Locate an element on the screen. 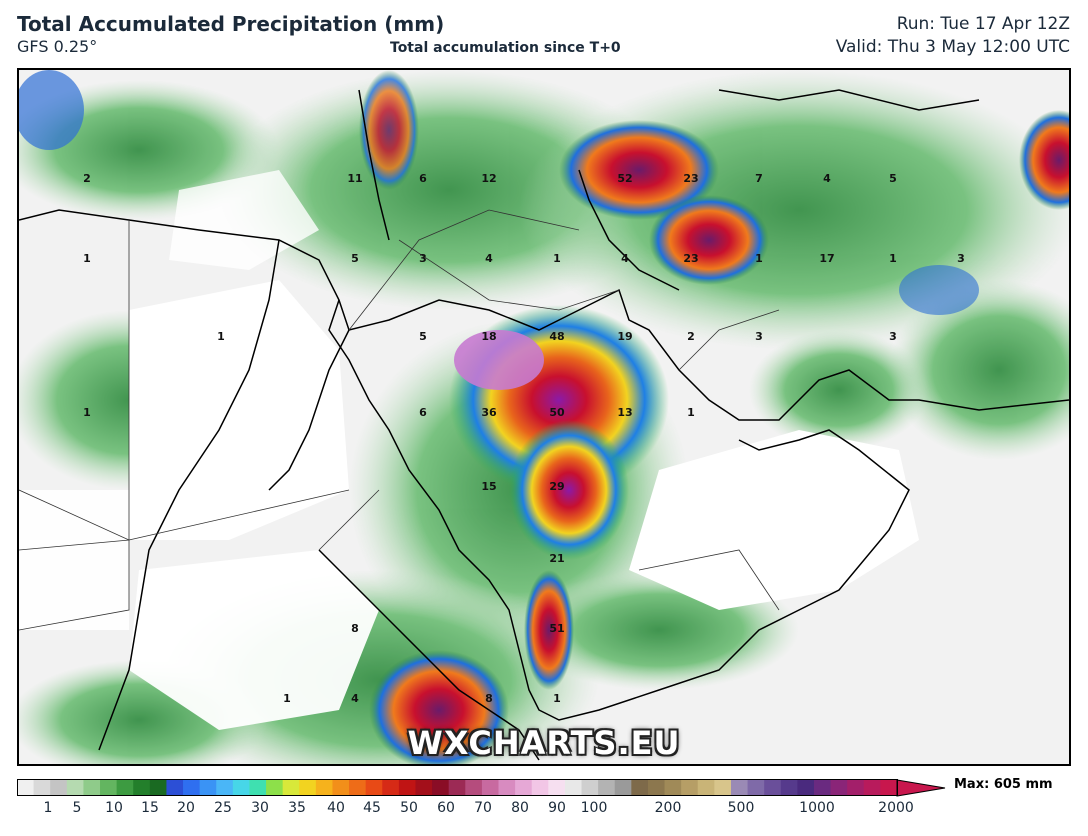 Image resolution: width=1088 pixels, height=836 pixels. colorbar-tick-label: 200 is located at coordinates (668, 808).